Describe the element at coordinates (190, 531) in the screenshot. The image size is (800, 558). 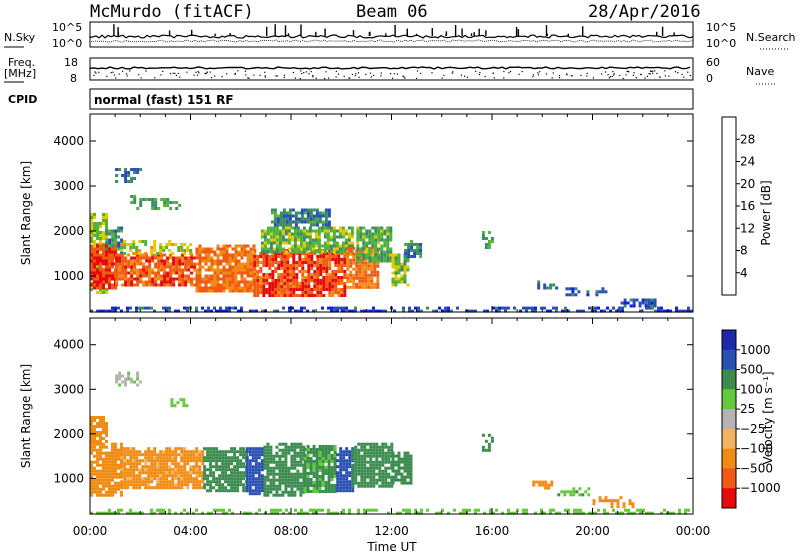
I see `x-tick-label: 04:00` at that location.